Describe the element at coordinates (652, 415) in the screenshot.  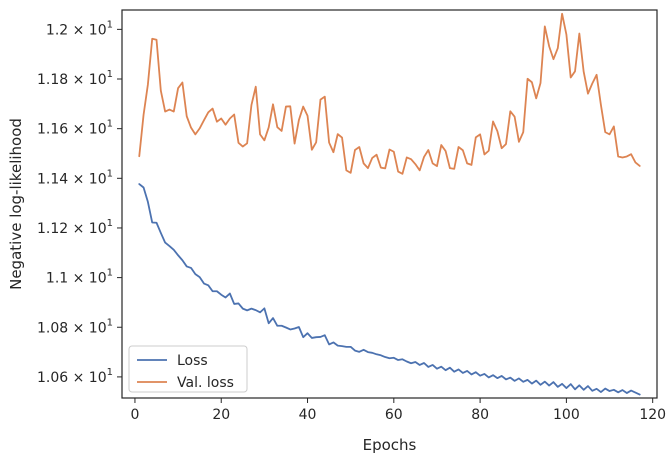
I see `x-tick-label: 120` at that location.